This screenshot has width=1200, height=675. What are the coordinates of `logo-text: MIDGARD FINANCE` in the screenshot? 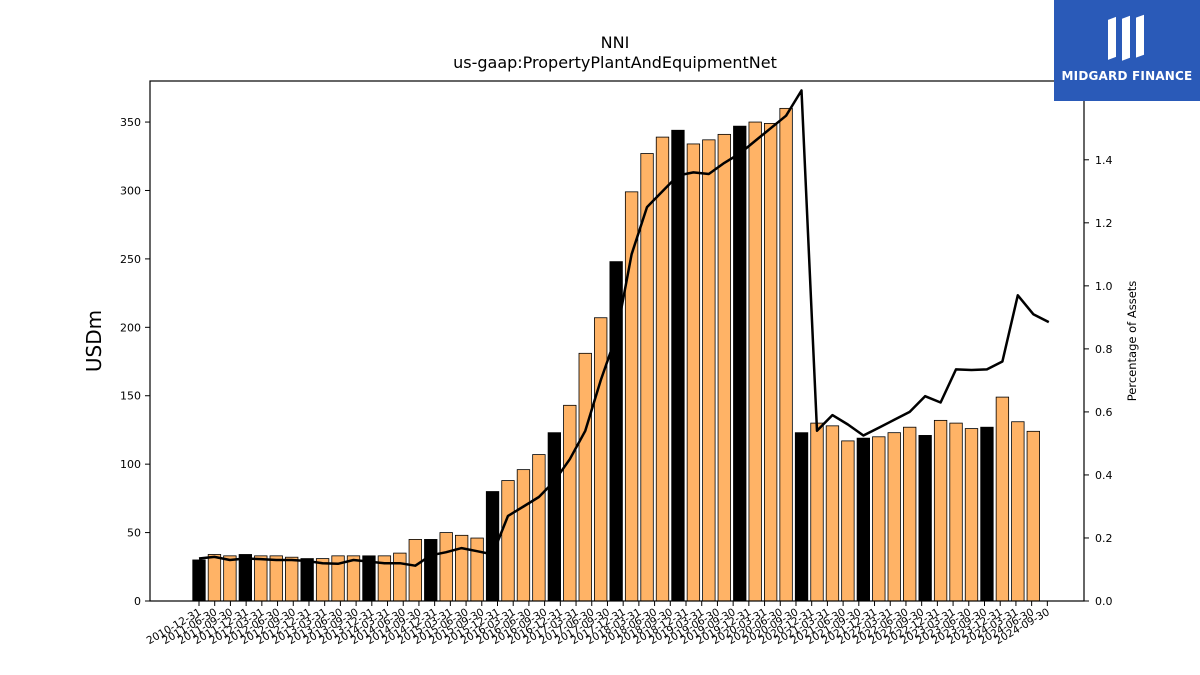 It's located at (1127, 76).